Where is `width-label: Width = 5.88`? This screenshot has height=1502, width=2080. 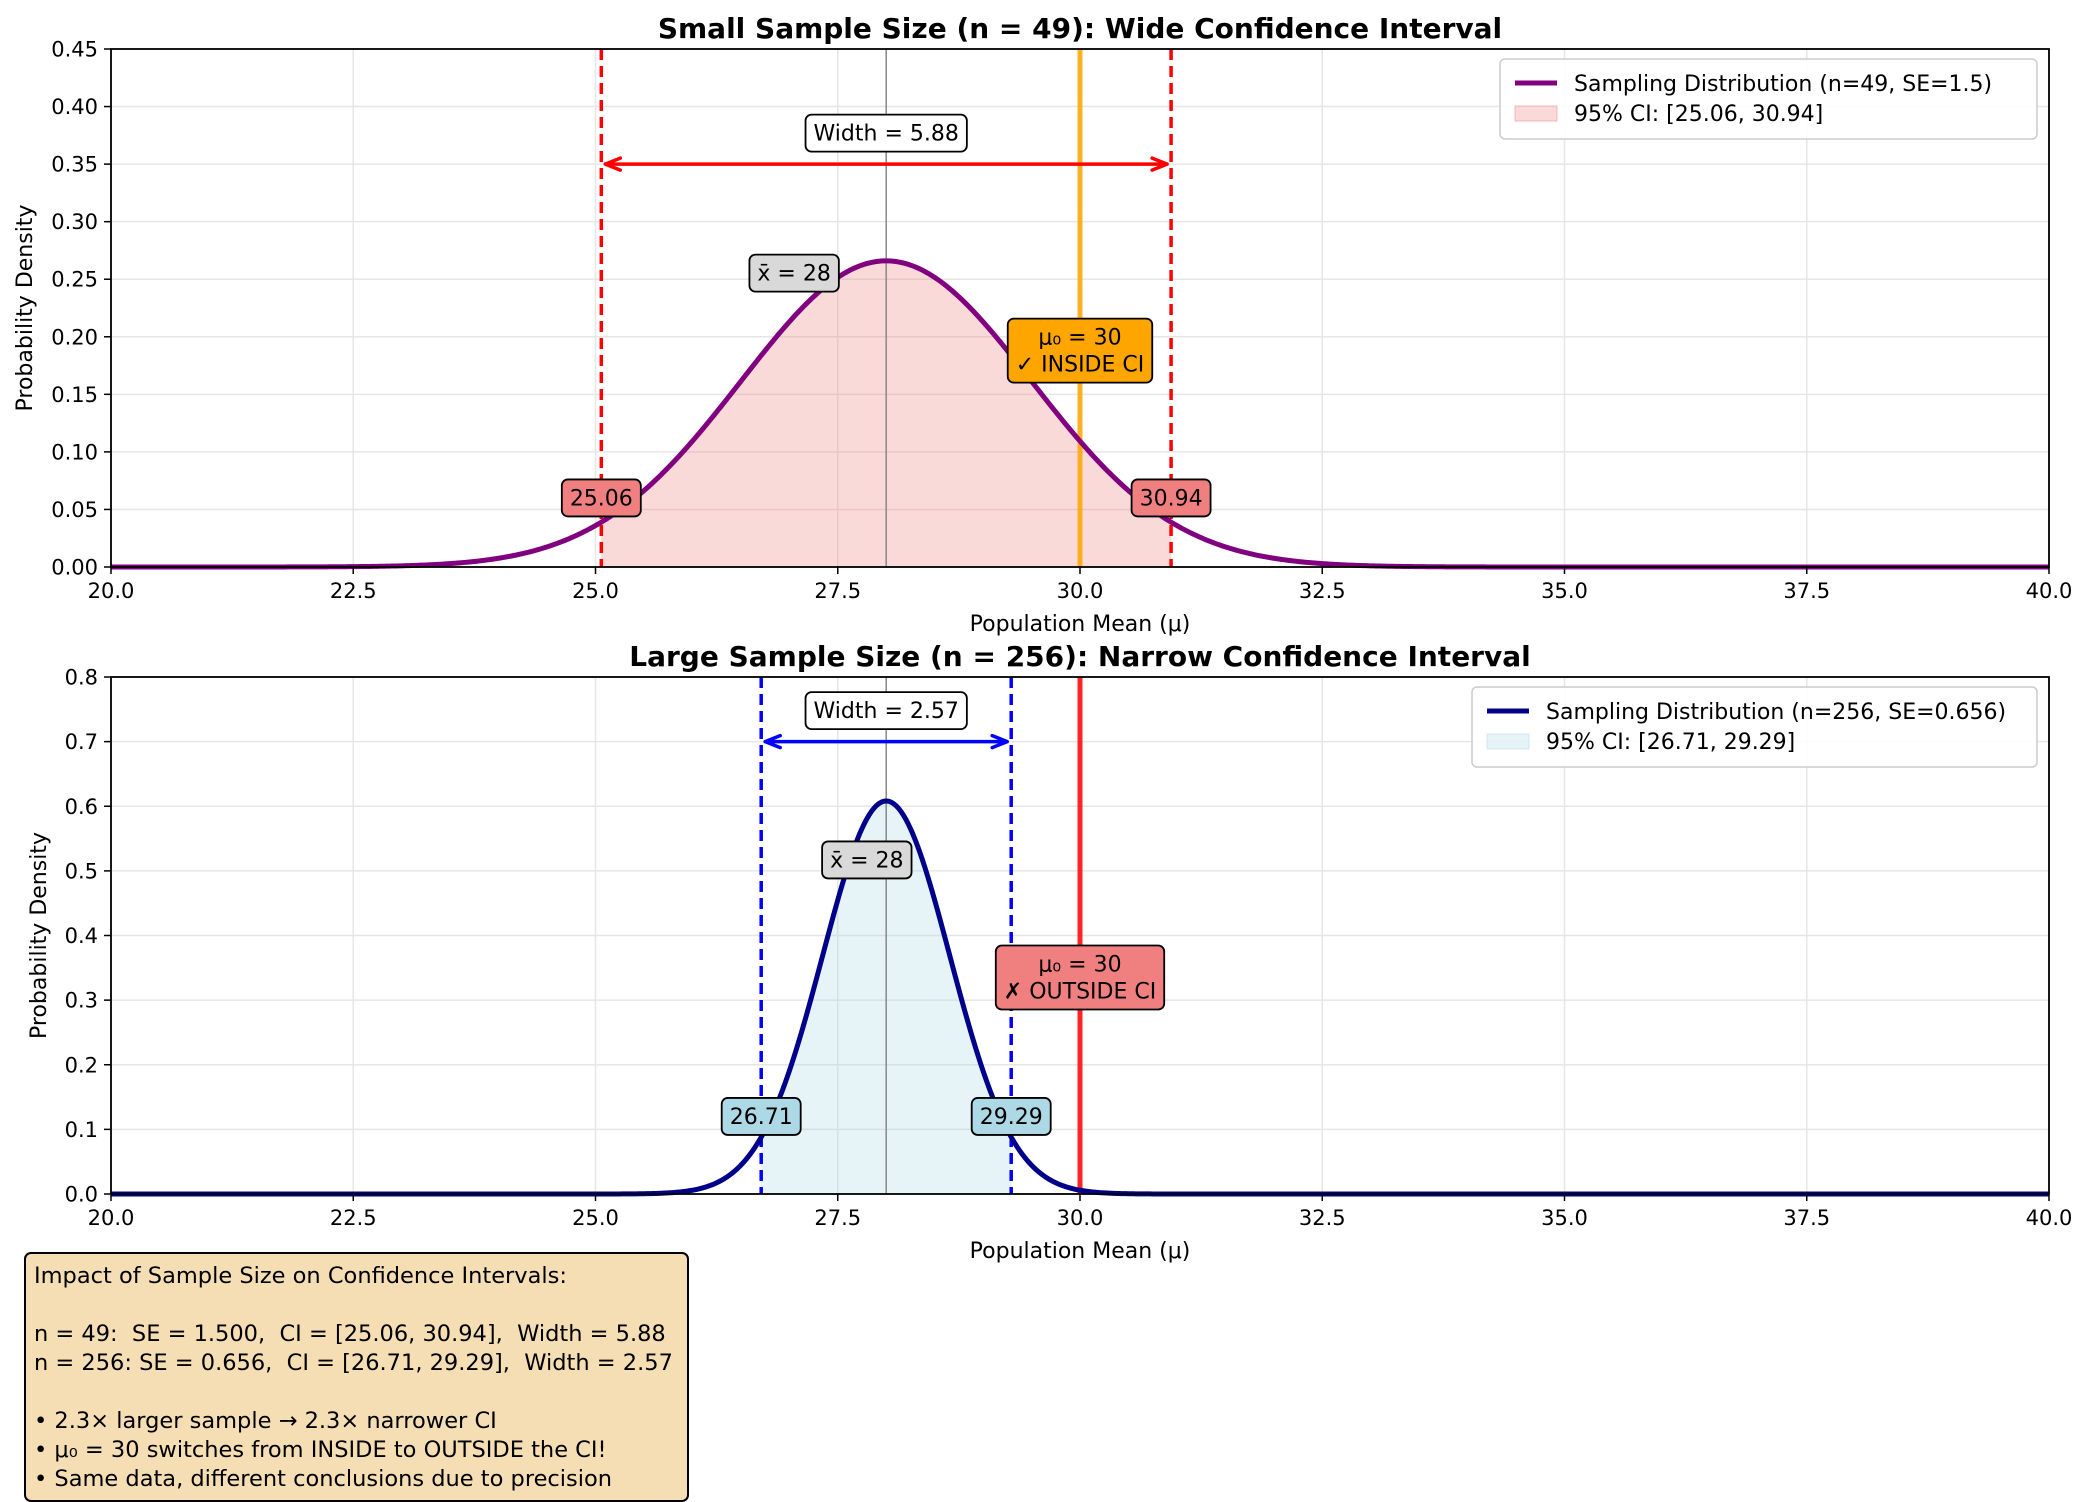
width-label: Width = 5.88 is located at coordinates (886, 133).